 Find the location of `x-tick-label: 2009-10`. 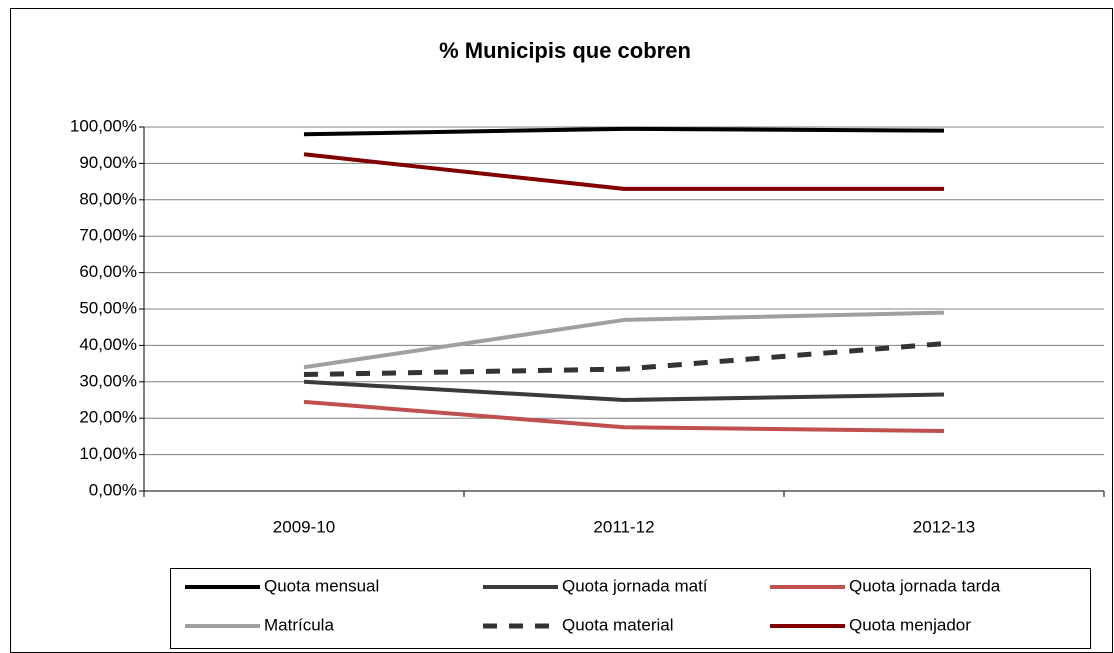

x-tick-label: 2009-10 is located at coordinates (304, 526).